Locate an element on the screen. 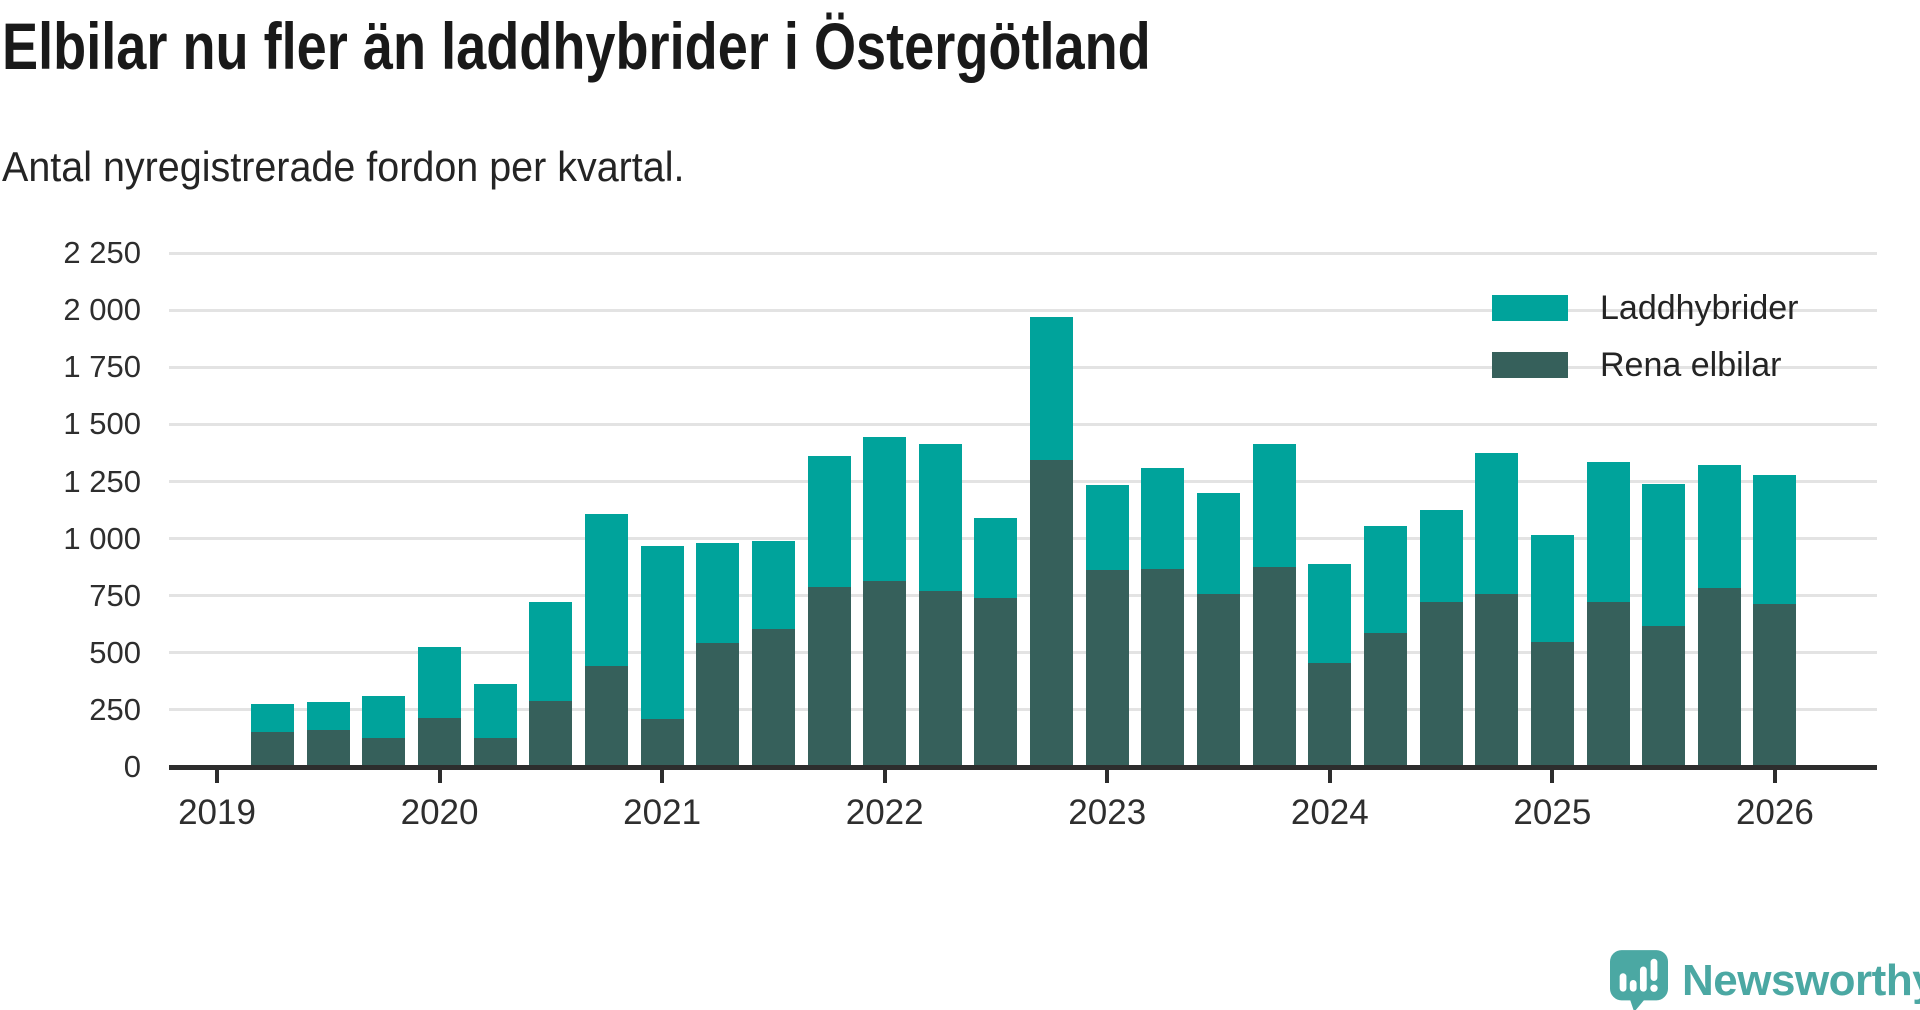 The height and width of the screenshot is (1010, 1920). x-axis-label-2023: 2023 is located at coordinates (1107, 812).